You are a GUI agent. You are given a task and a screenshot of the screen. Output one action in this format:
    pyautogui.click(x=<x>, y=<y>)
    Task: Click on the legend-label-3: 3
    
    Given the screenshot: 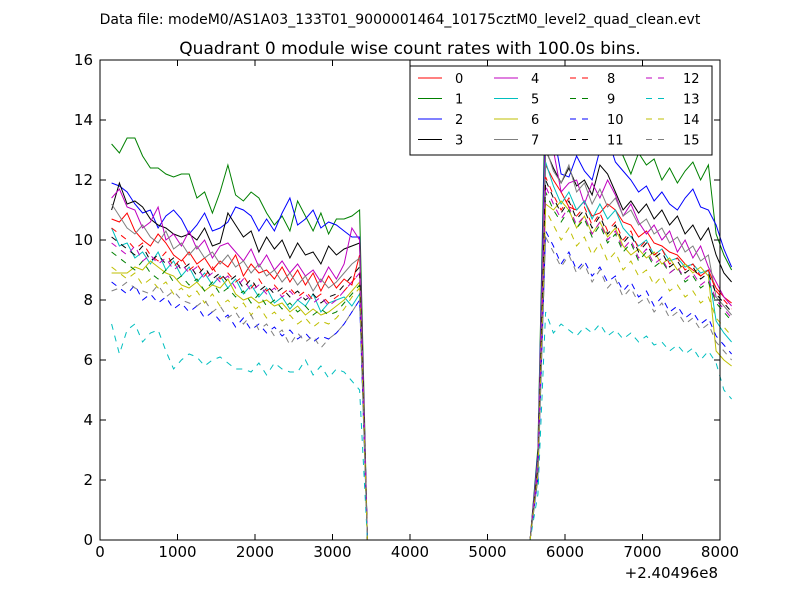 What is the action you would take?
    pyautogui.click(x=459, y=141)
    